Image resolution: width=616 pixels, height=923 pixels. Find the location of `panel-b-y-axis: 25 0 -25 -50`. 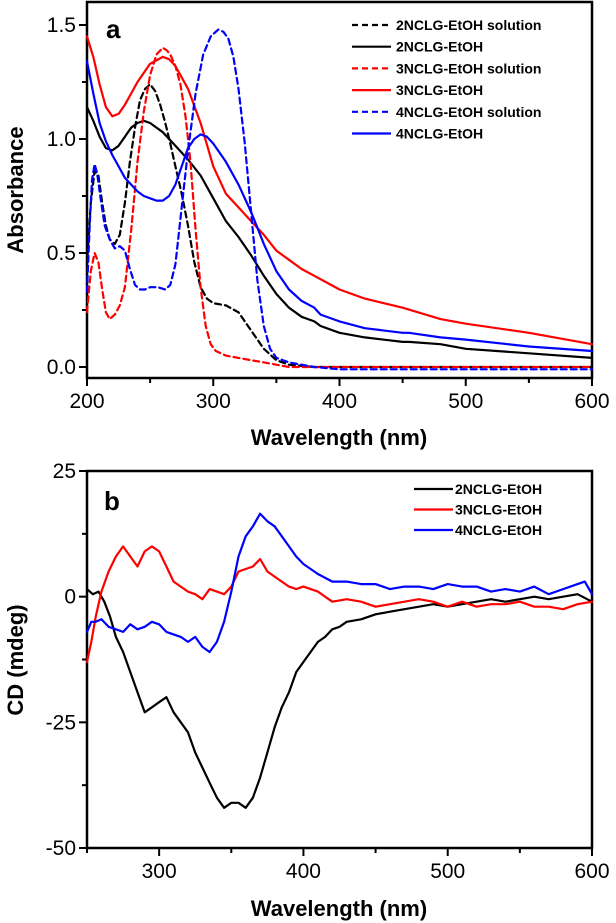

panel-b-y-axis: 25 0 -25 -50 is located at coordinates (66, 660).